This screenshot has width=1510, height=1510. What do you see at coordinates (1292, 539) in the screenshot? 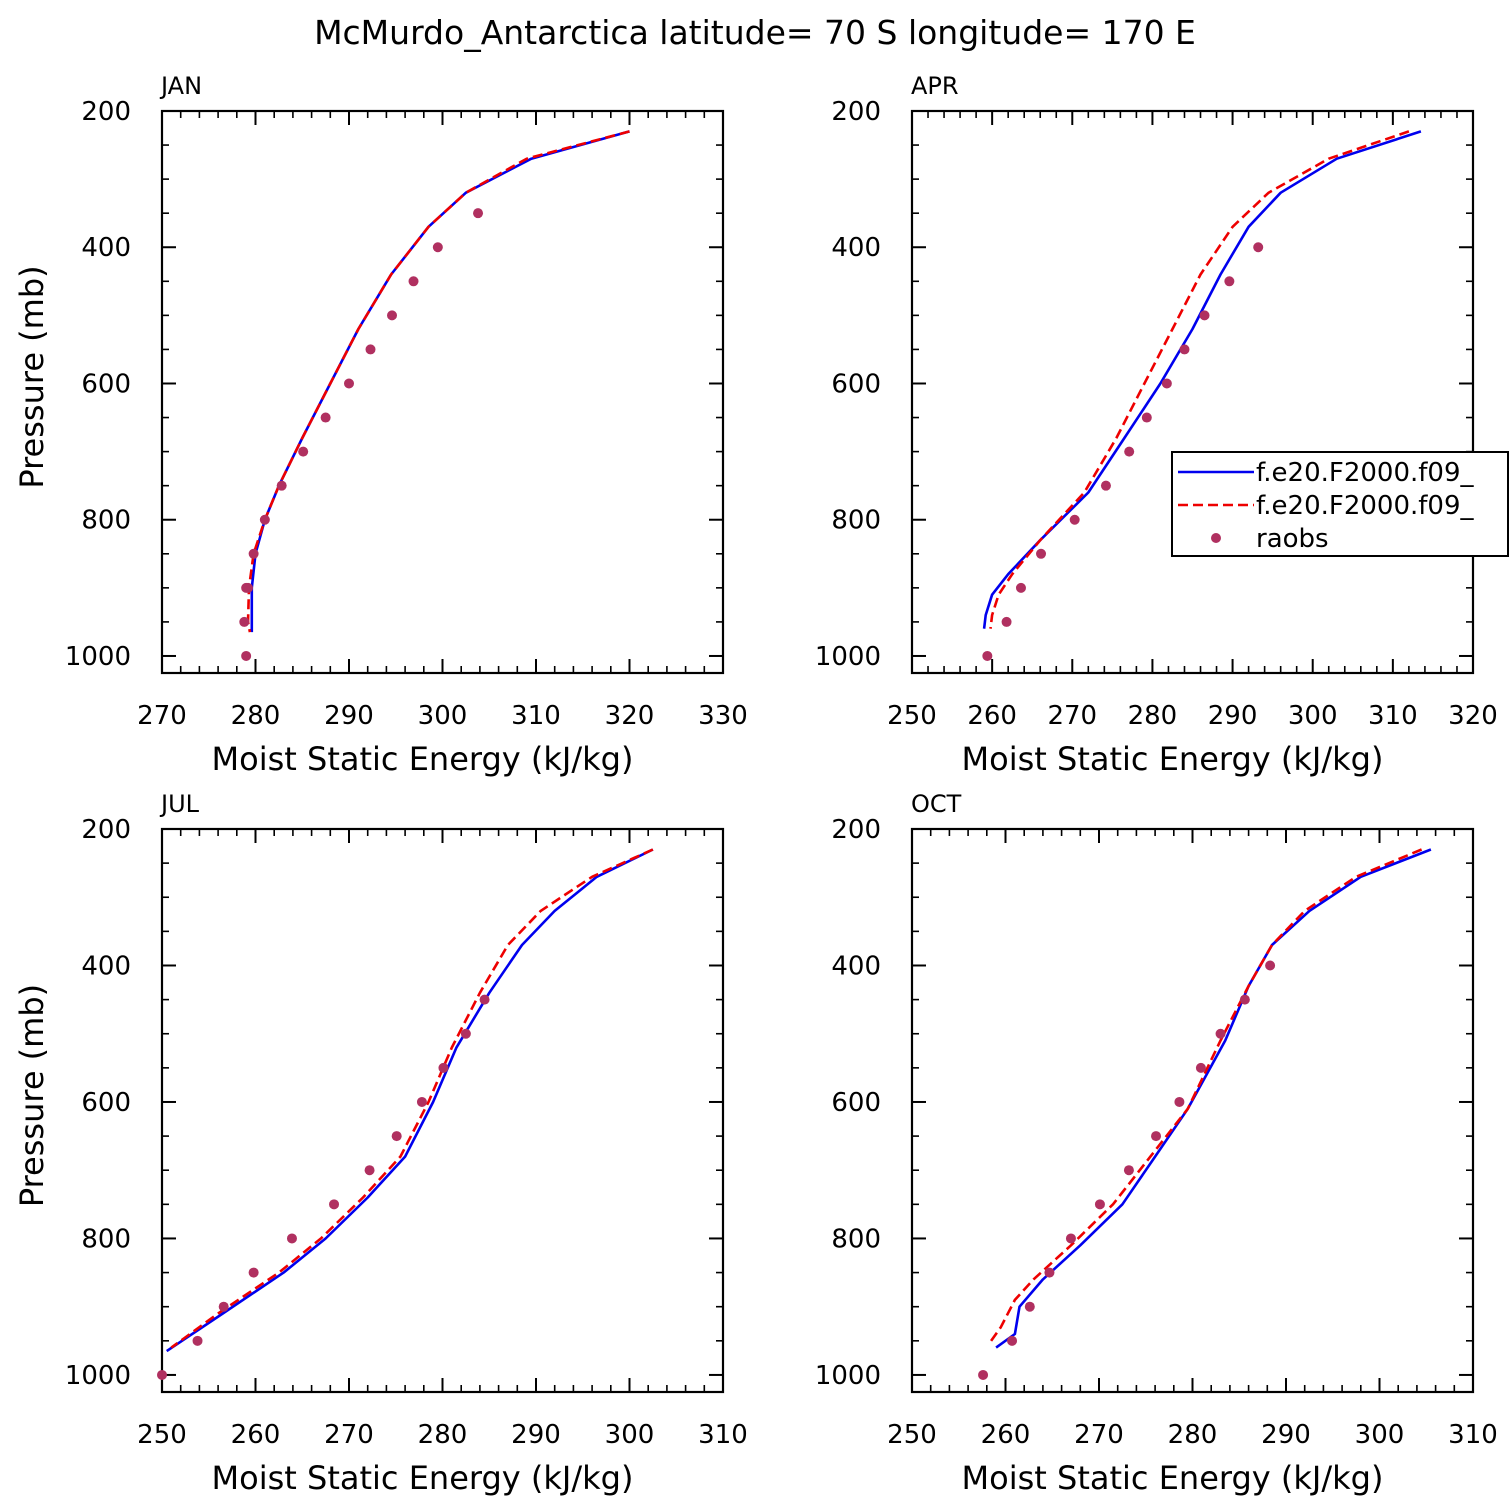
I see `legend-label: raobs` at bounding box center [1292, 539].